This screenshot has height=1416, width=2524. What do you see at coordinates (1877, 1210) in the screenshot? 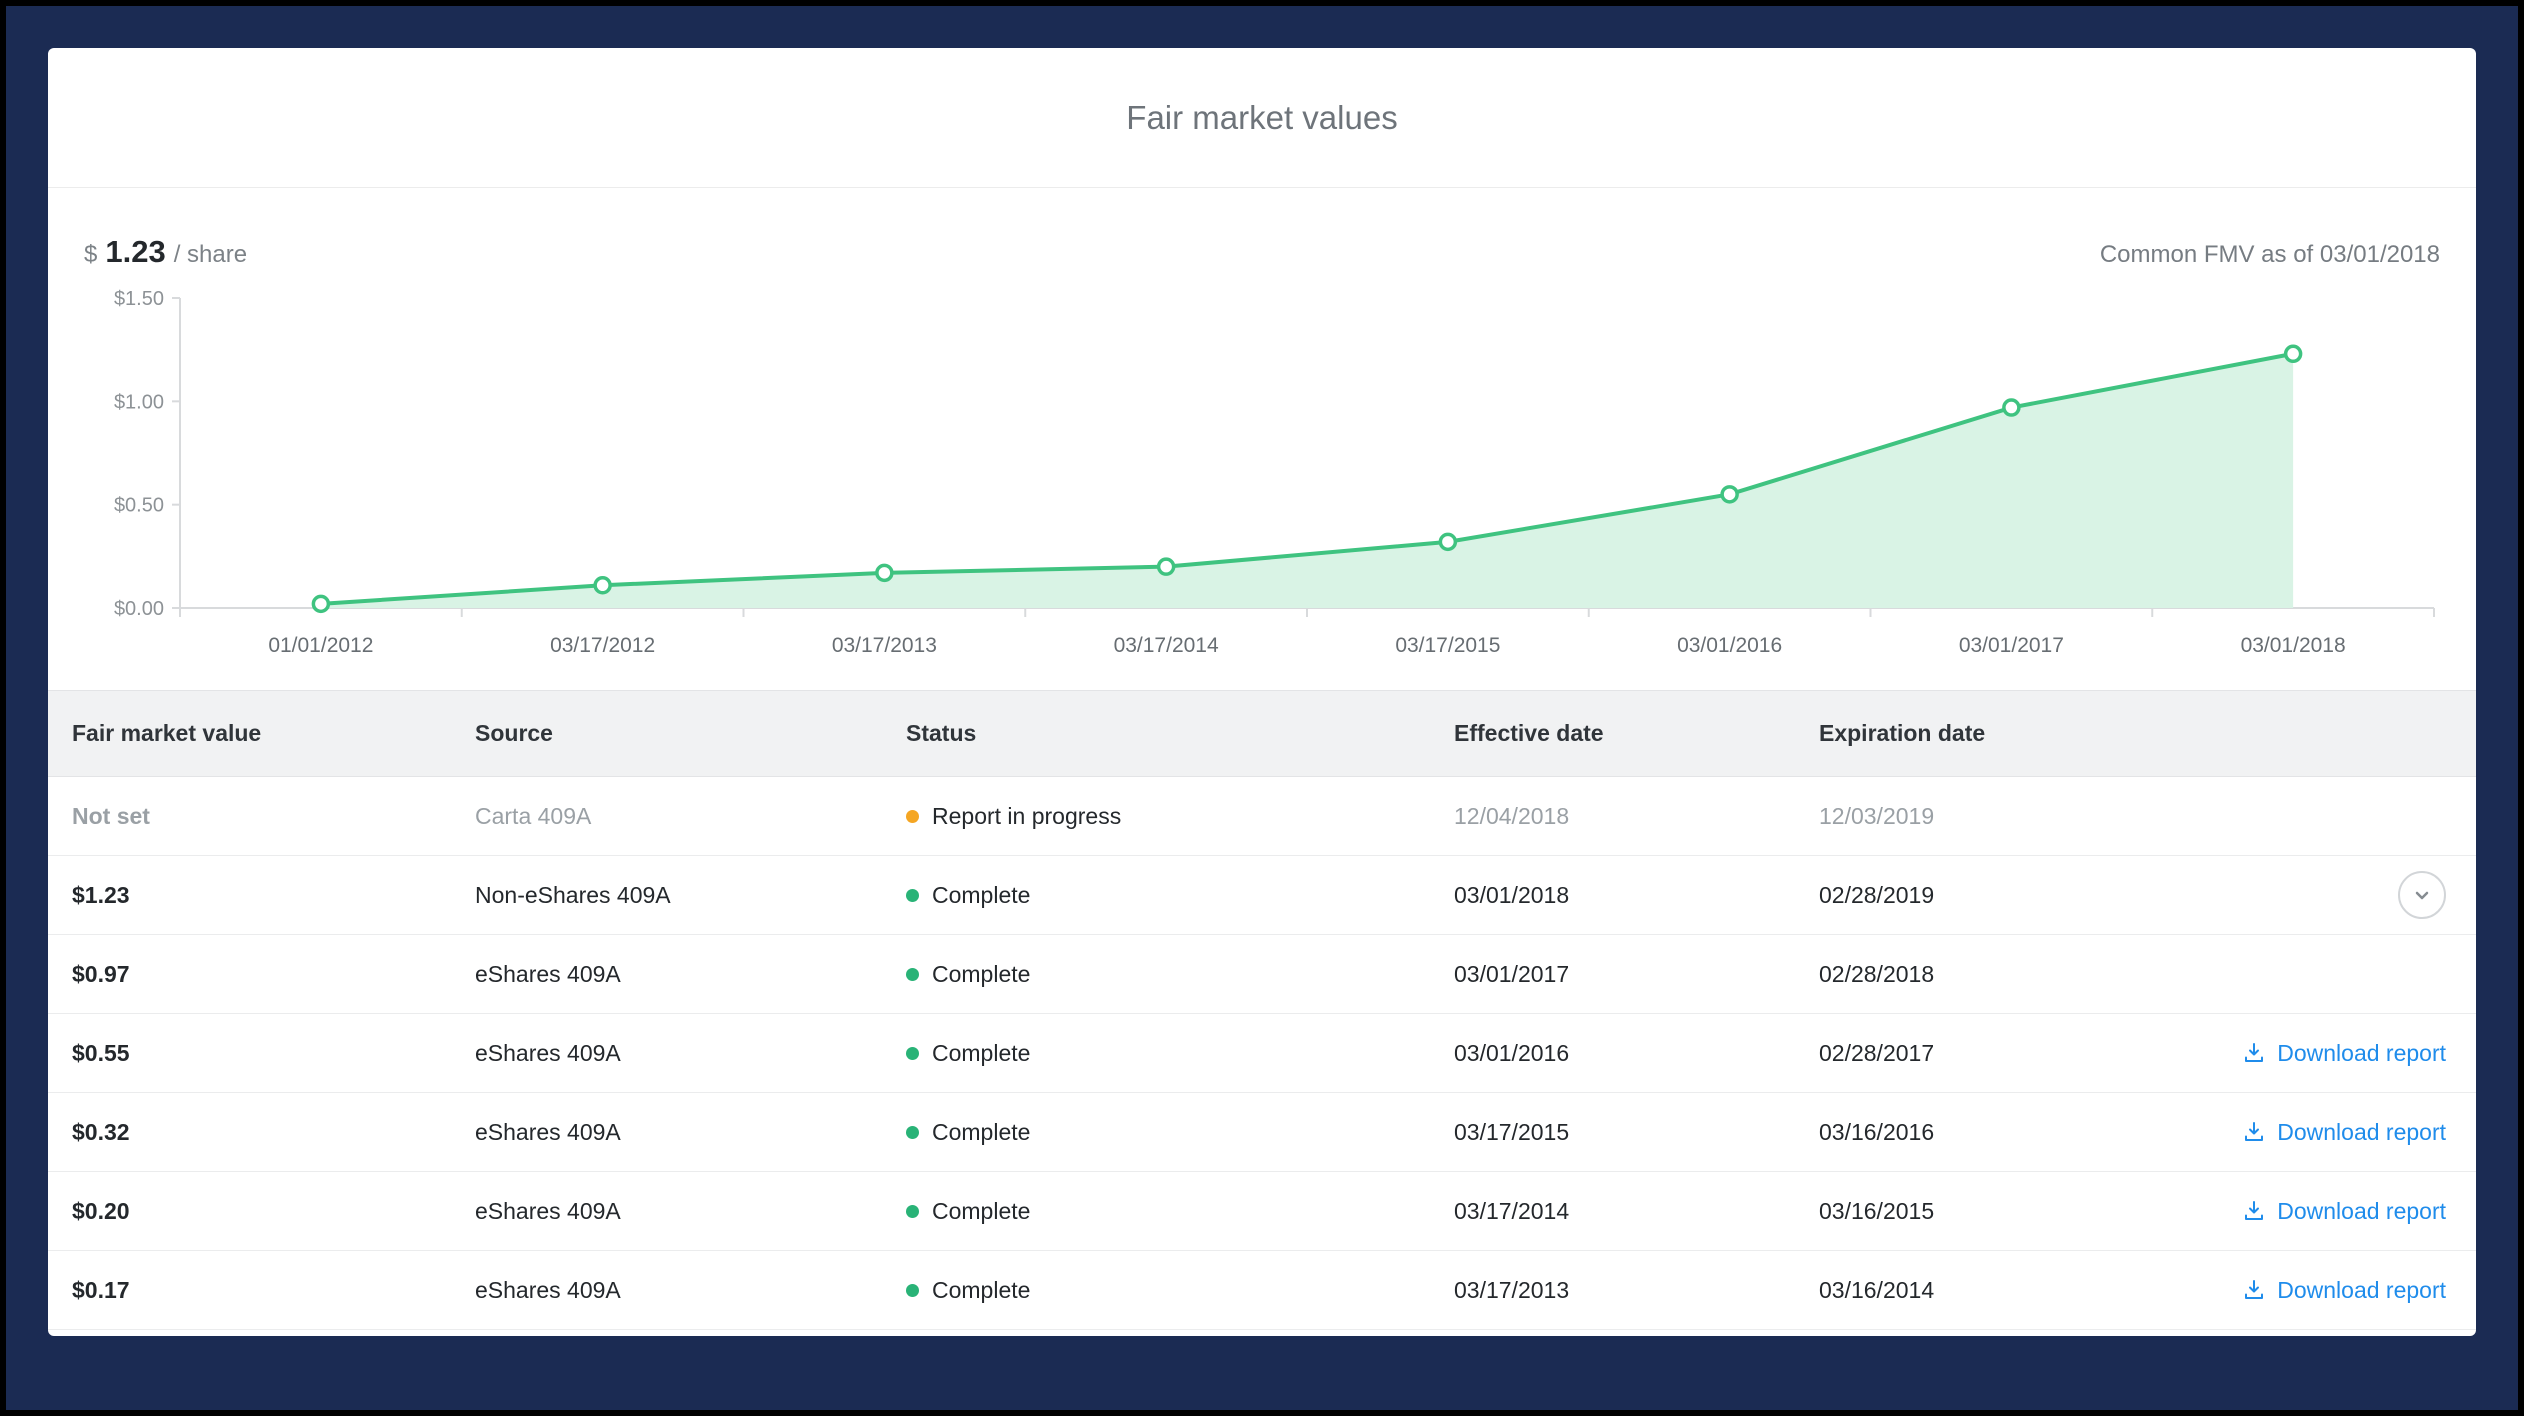
I see `expiration-date-cell: 03/16/2015` at bounding box center [1877, 1210].